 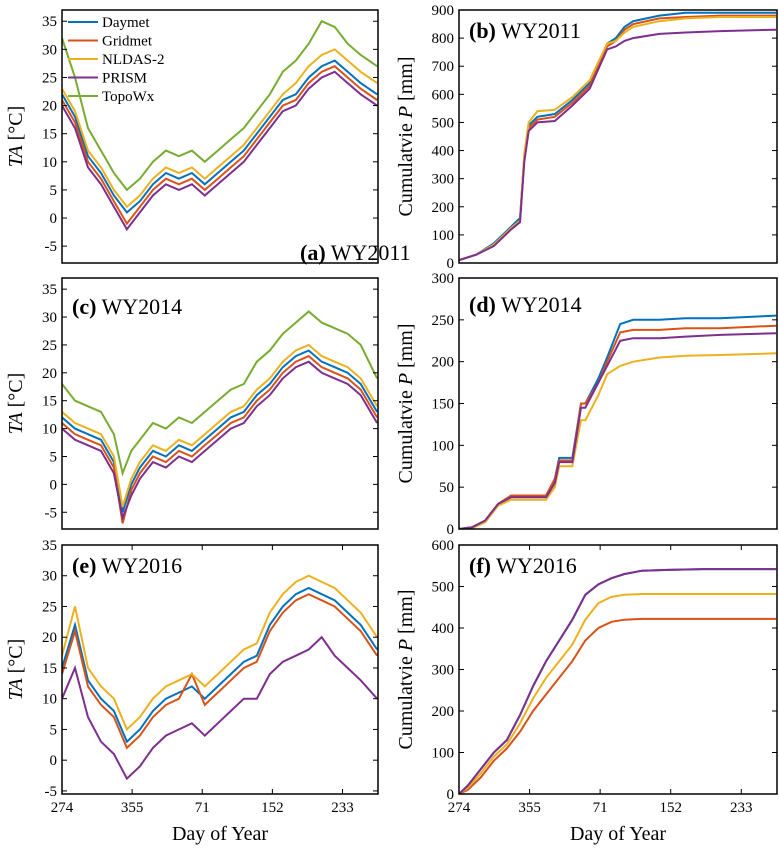 I want to click on series-group-a, so click(x=220, y=125).